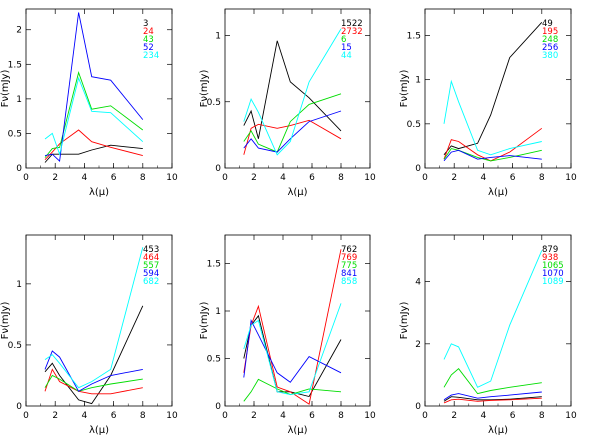 The height and width of the screenshot is (435, 598). What do you see at coordinates (352, 32) in the screenshot?
I see `legend-entry-2732: 2732` at bounding box center [352, 32].